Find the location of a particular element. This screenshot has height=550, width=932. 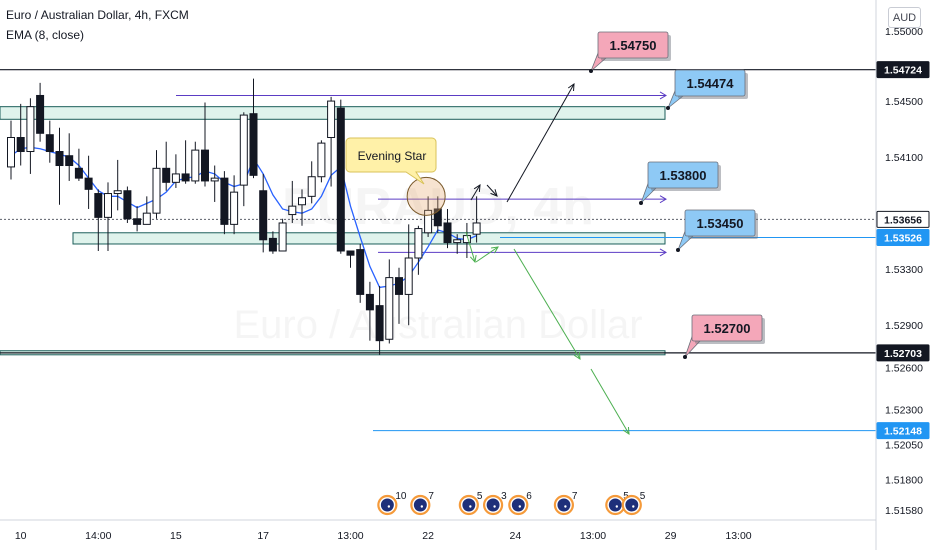

target-label-text: 1.53450 is located at coordinates (720, 223).